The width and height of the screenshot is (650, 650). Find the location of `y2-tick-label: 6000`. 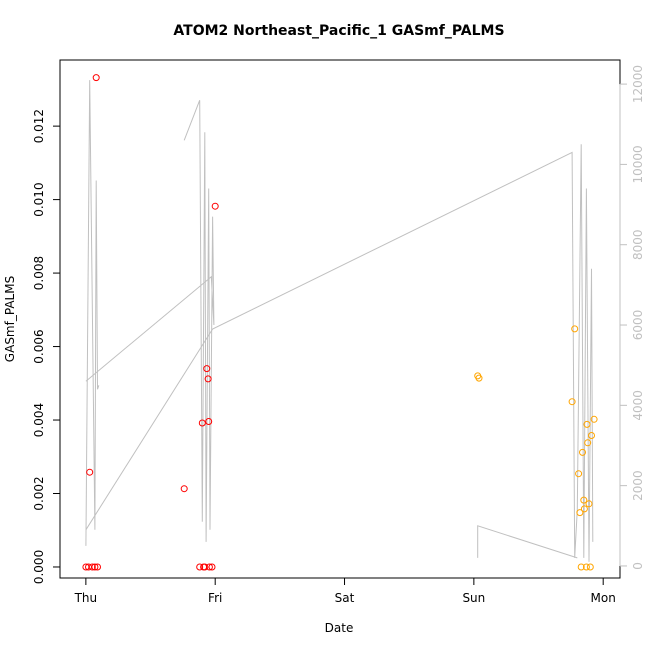

y2-tick-label: 6000 is located at coordinates (638, 325).